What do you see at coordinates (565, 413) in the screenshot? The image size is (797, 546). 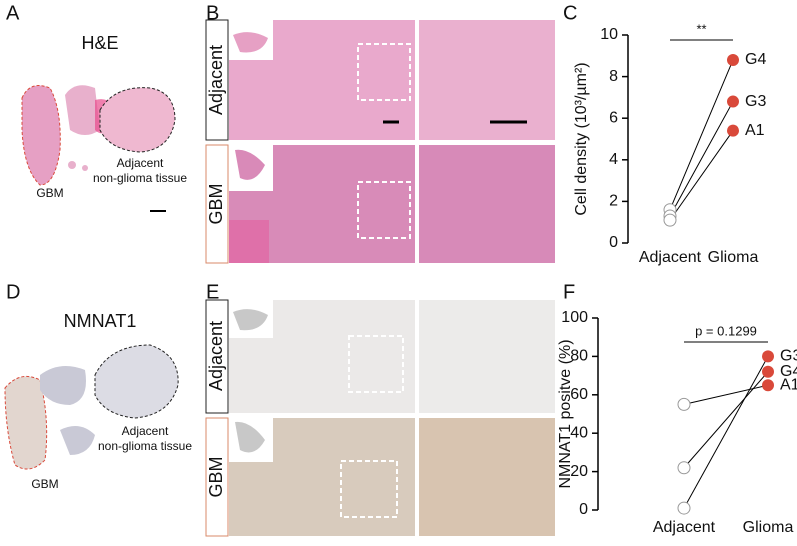 I see `y-axis-label: NMNAT1 positve (%)` at bounding box center [565, 413].